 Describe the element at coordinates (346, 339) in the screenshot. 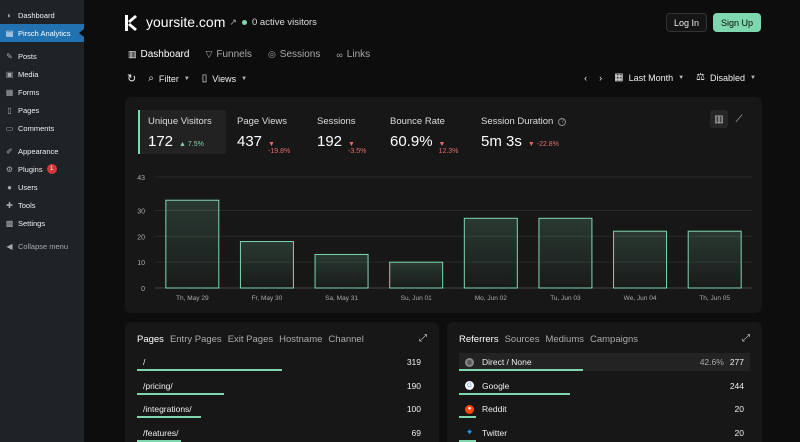

I see `card-tab-channel: Channel` at that location.